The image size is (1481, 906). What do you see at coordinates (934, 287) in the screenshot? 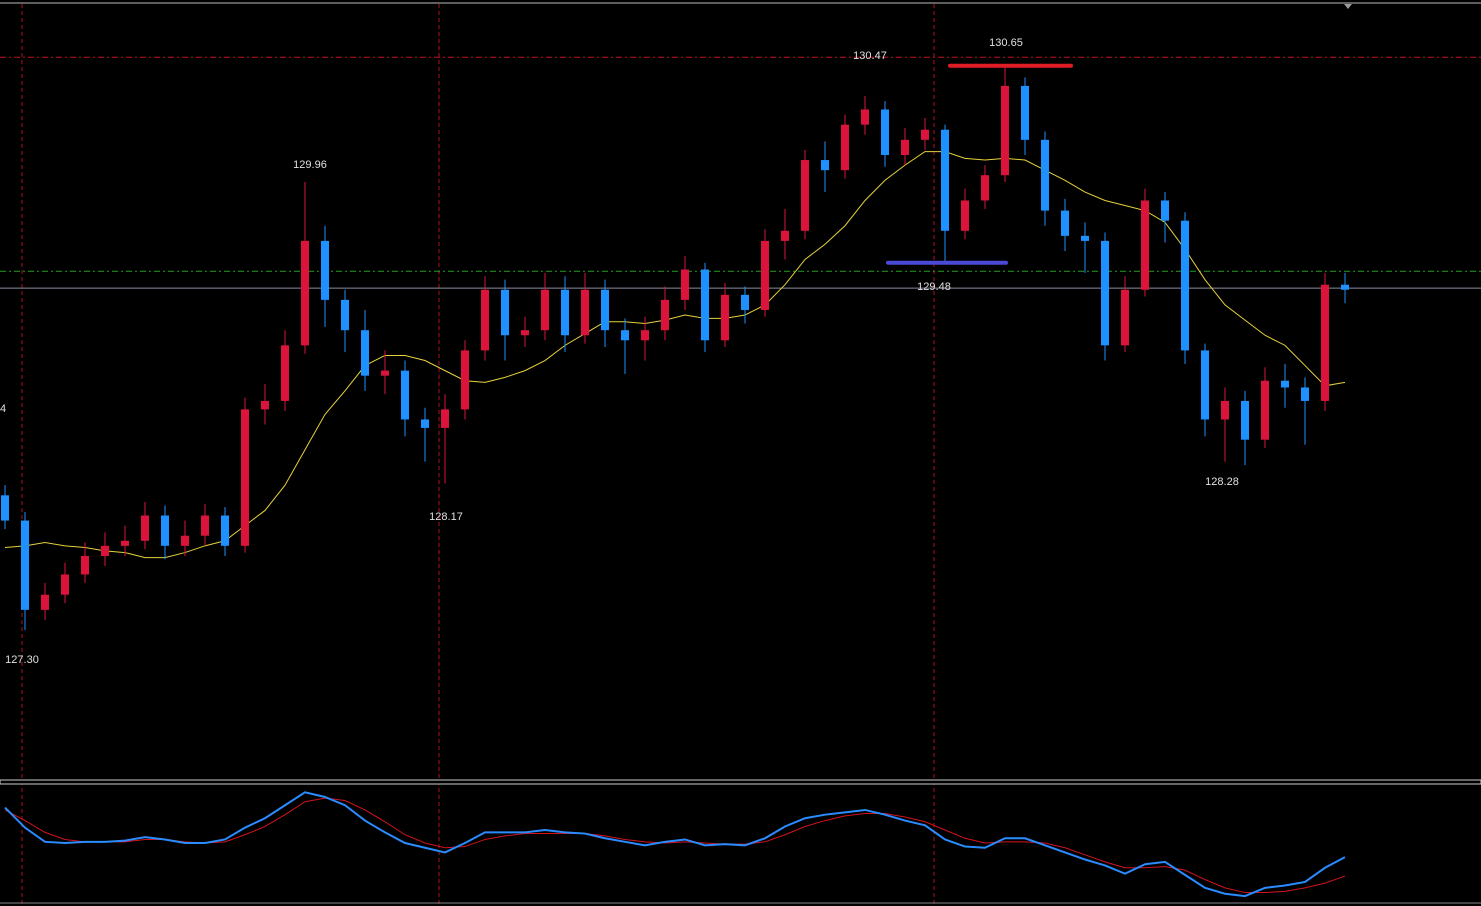
I see `price-label: 129.48` at bounding box center [934, 287].